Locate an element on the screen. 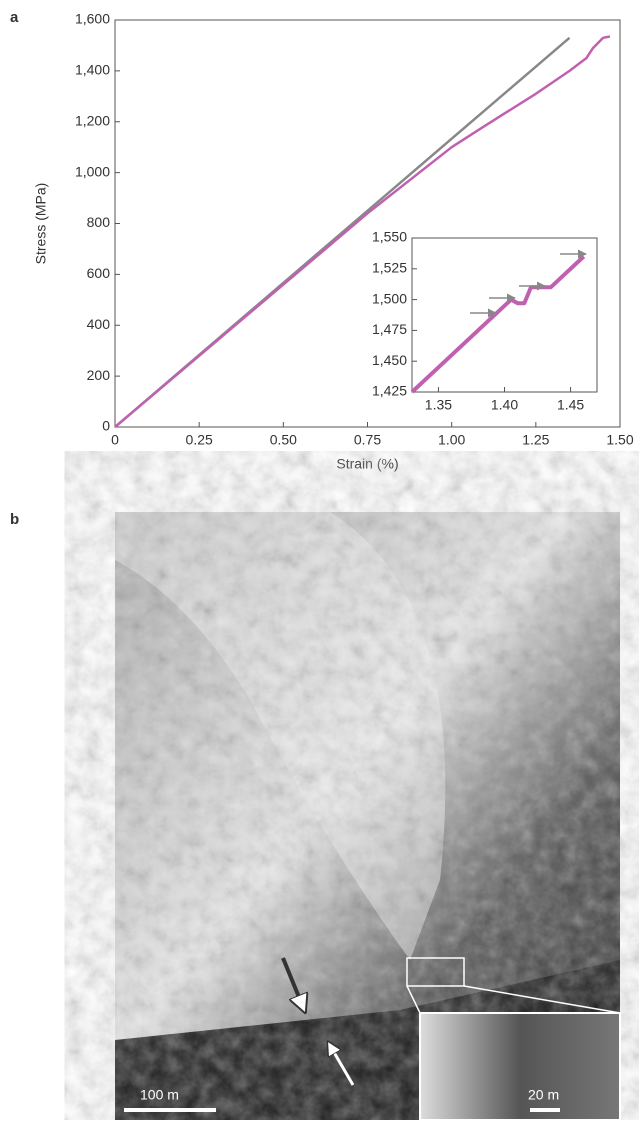  y-tick-label: 1,425 is located at coordinates (389, 391).